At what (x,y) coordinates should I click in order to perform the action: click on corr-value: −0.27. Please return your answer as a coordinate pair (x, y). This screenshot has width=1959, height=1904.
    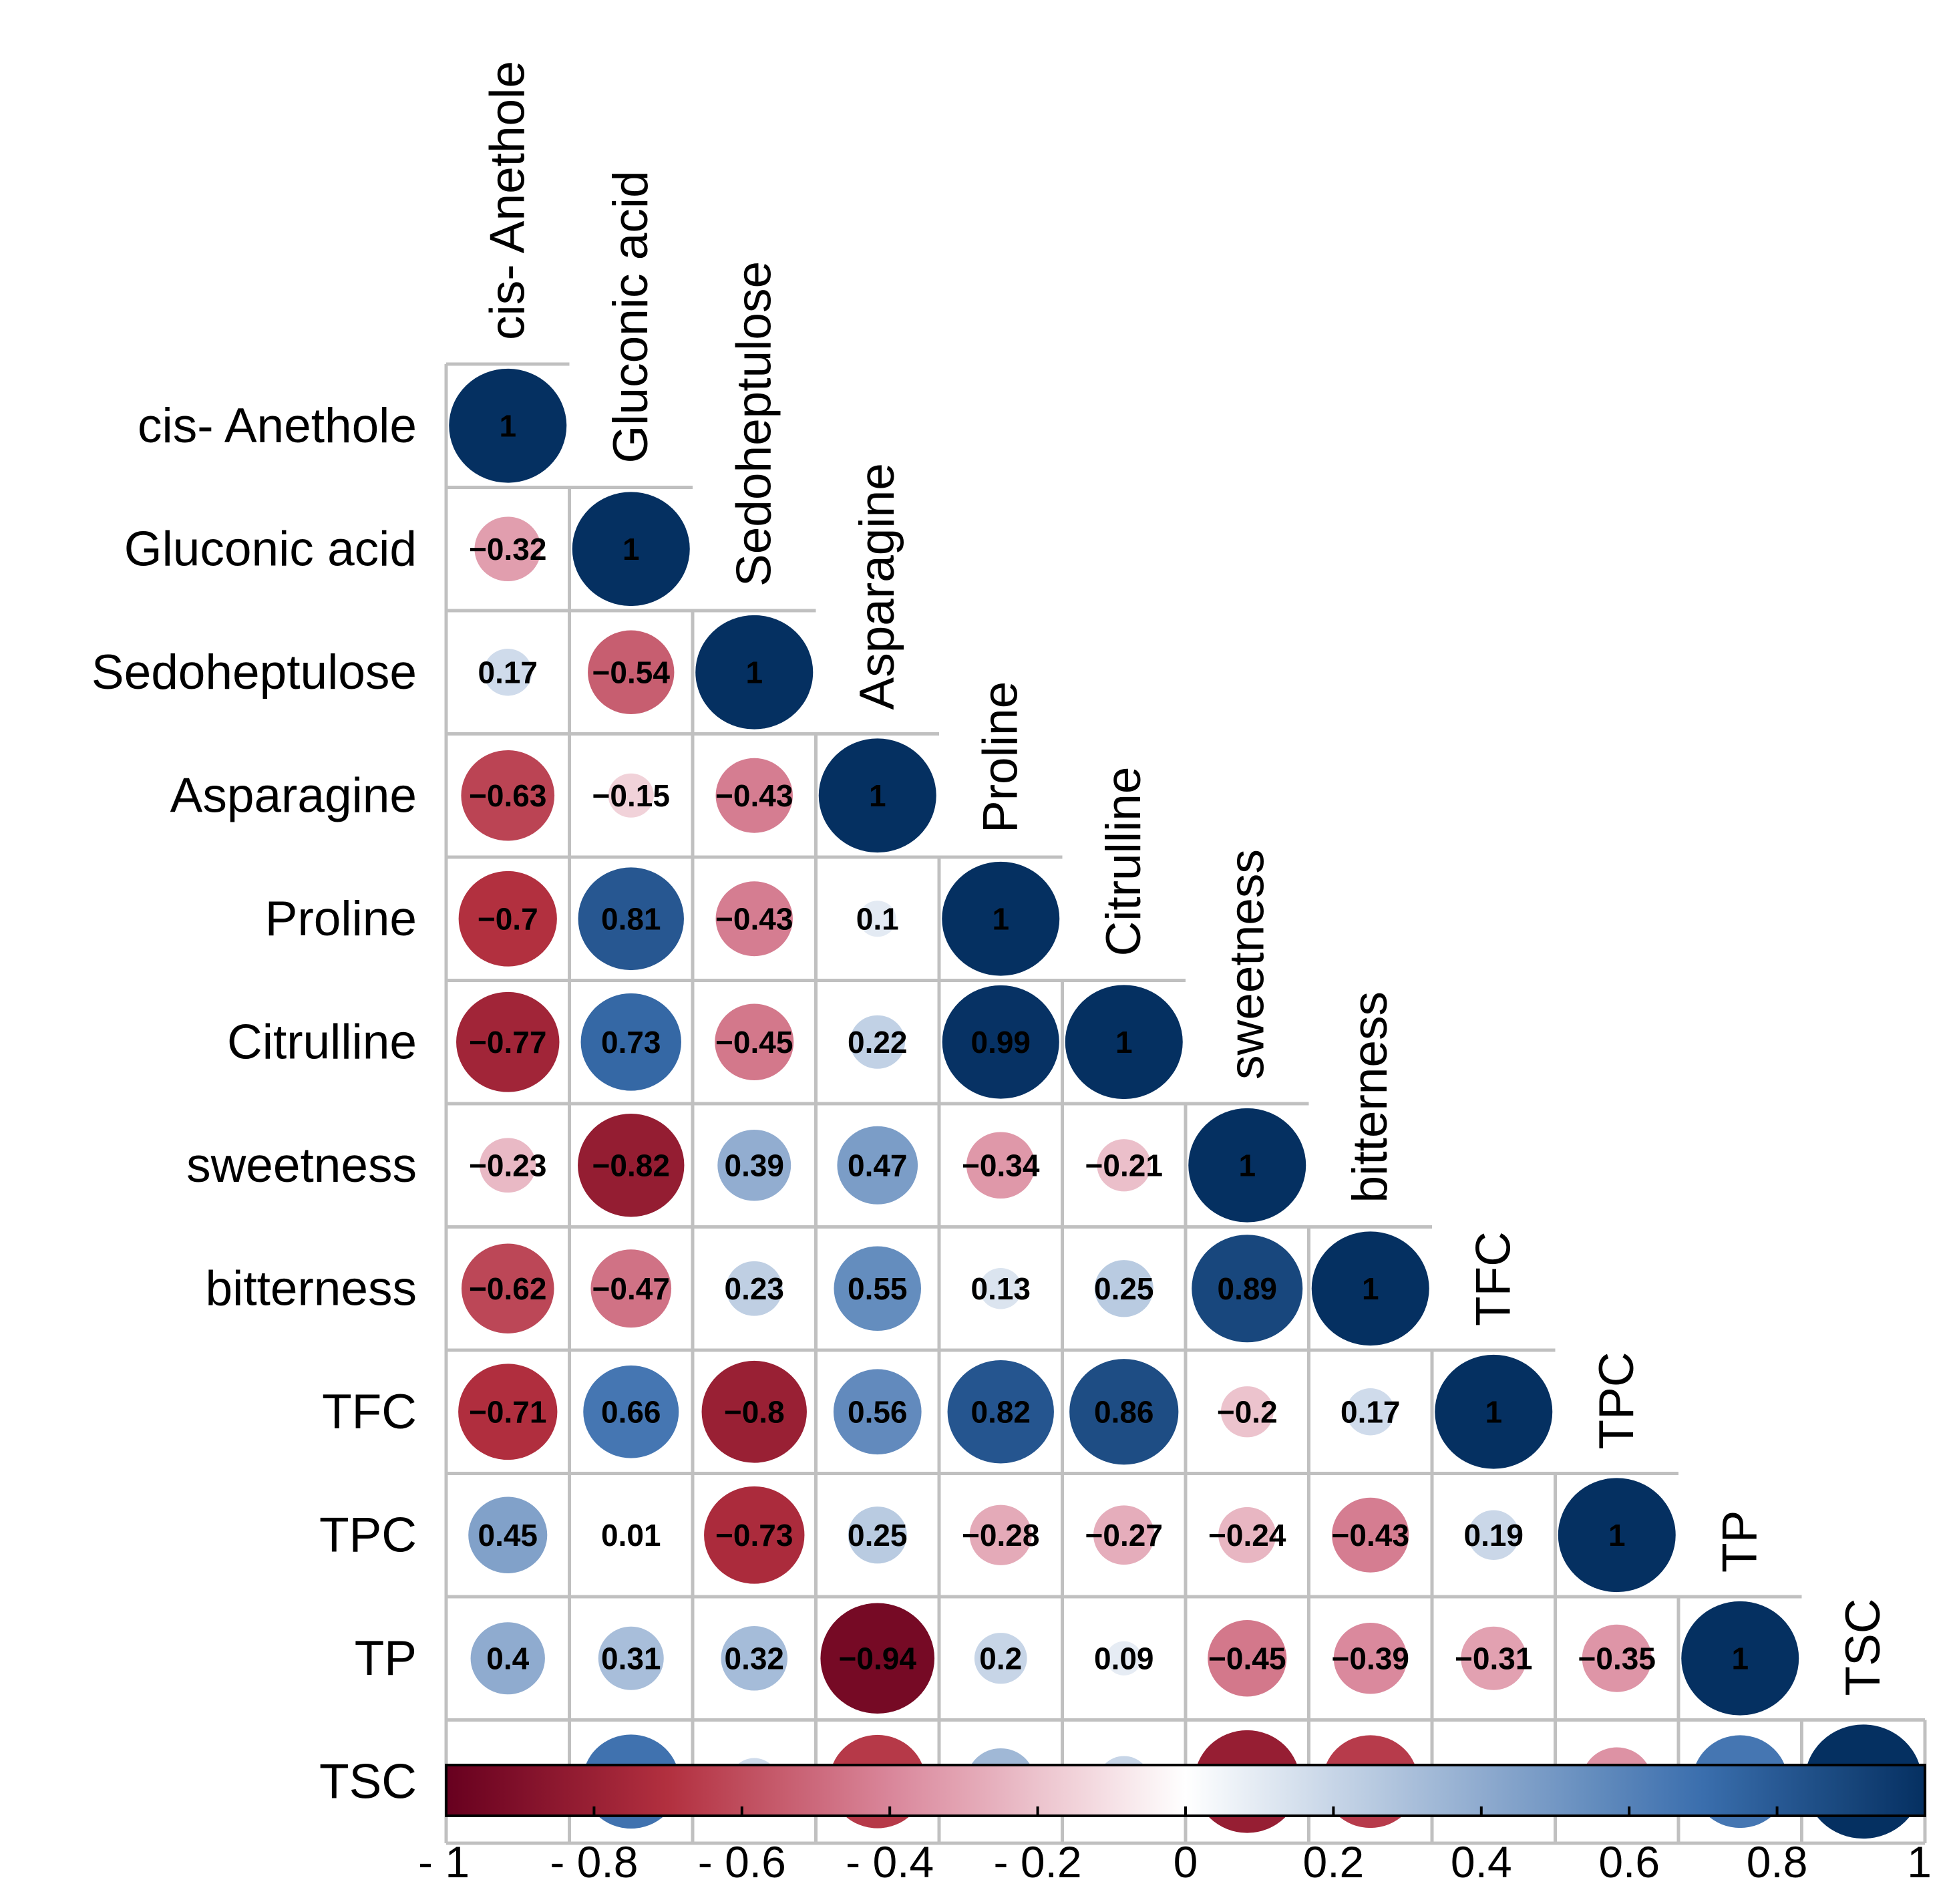
    Looking at the image, I should click on (1124, 1535).